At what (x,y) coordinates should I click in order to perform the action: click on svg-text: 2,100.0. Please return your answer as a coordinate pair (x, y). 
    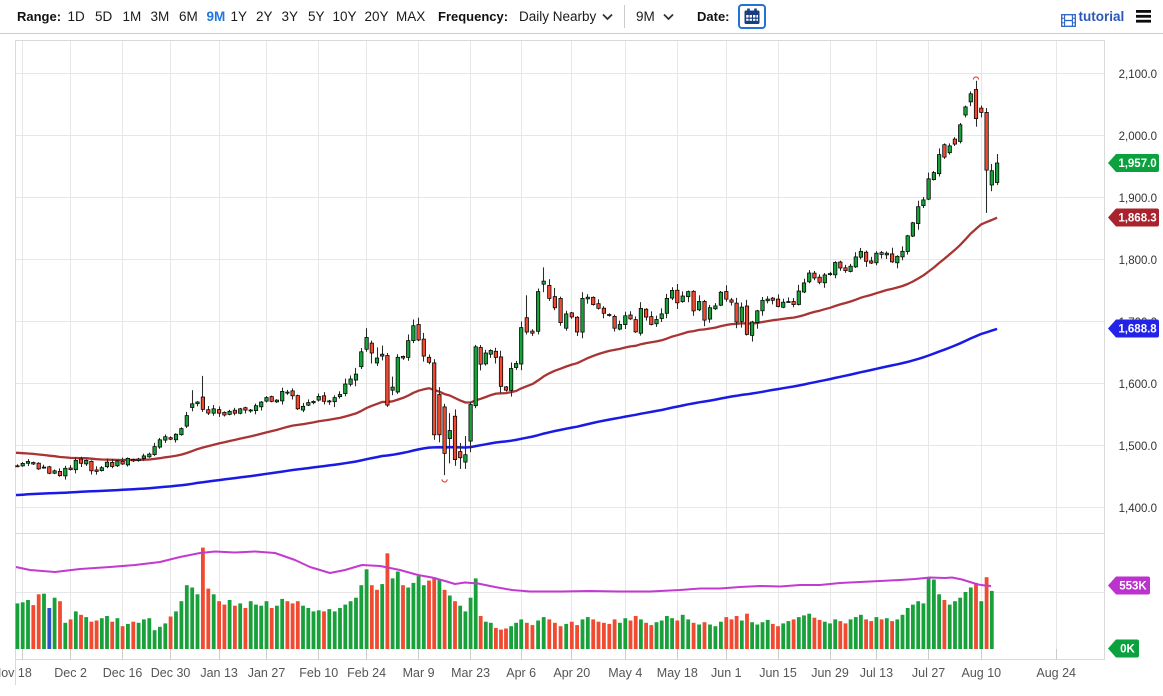
    Looking at the image, I should click on (1138, 75).